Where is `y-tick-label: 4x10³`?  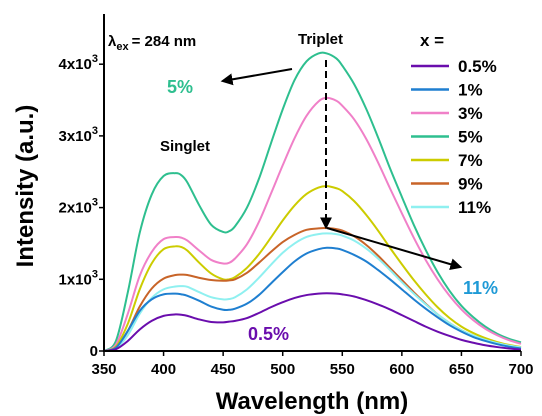 y-tick-label: 4x10³ is located at coordinates (79, 63).